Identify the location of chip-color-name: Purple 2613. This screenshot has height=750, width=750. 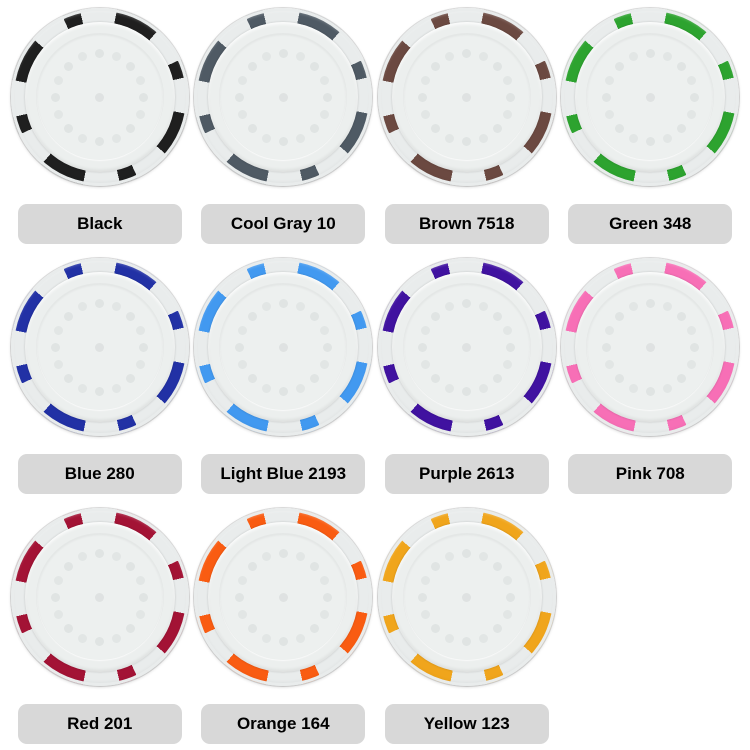
(467, 473).